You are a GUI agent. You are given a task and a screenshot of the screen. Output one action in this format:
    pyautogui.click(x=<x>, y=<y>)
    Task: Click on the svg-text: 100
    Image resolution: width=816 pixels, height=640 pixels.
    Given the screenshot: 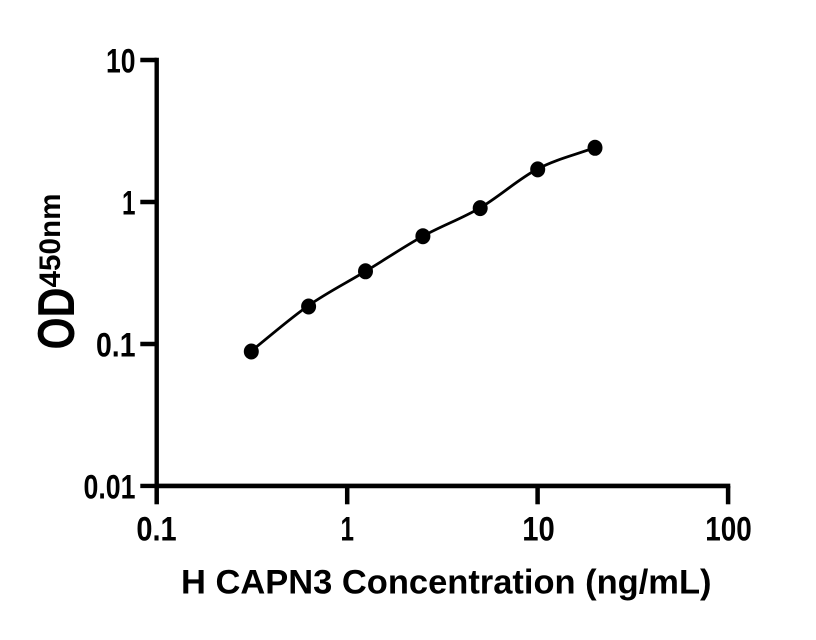 What is the action you would take?
    pyautogui.click(x=728, y=529)
    